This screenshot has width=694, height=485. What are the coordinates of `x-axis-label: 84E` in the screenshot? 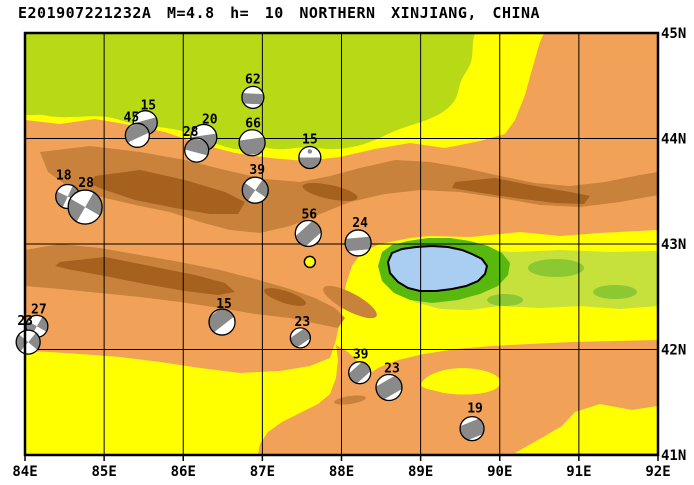 It's located at (24, 472).